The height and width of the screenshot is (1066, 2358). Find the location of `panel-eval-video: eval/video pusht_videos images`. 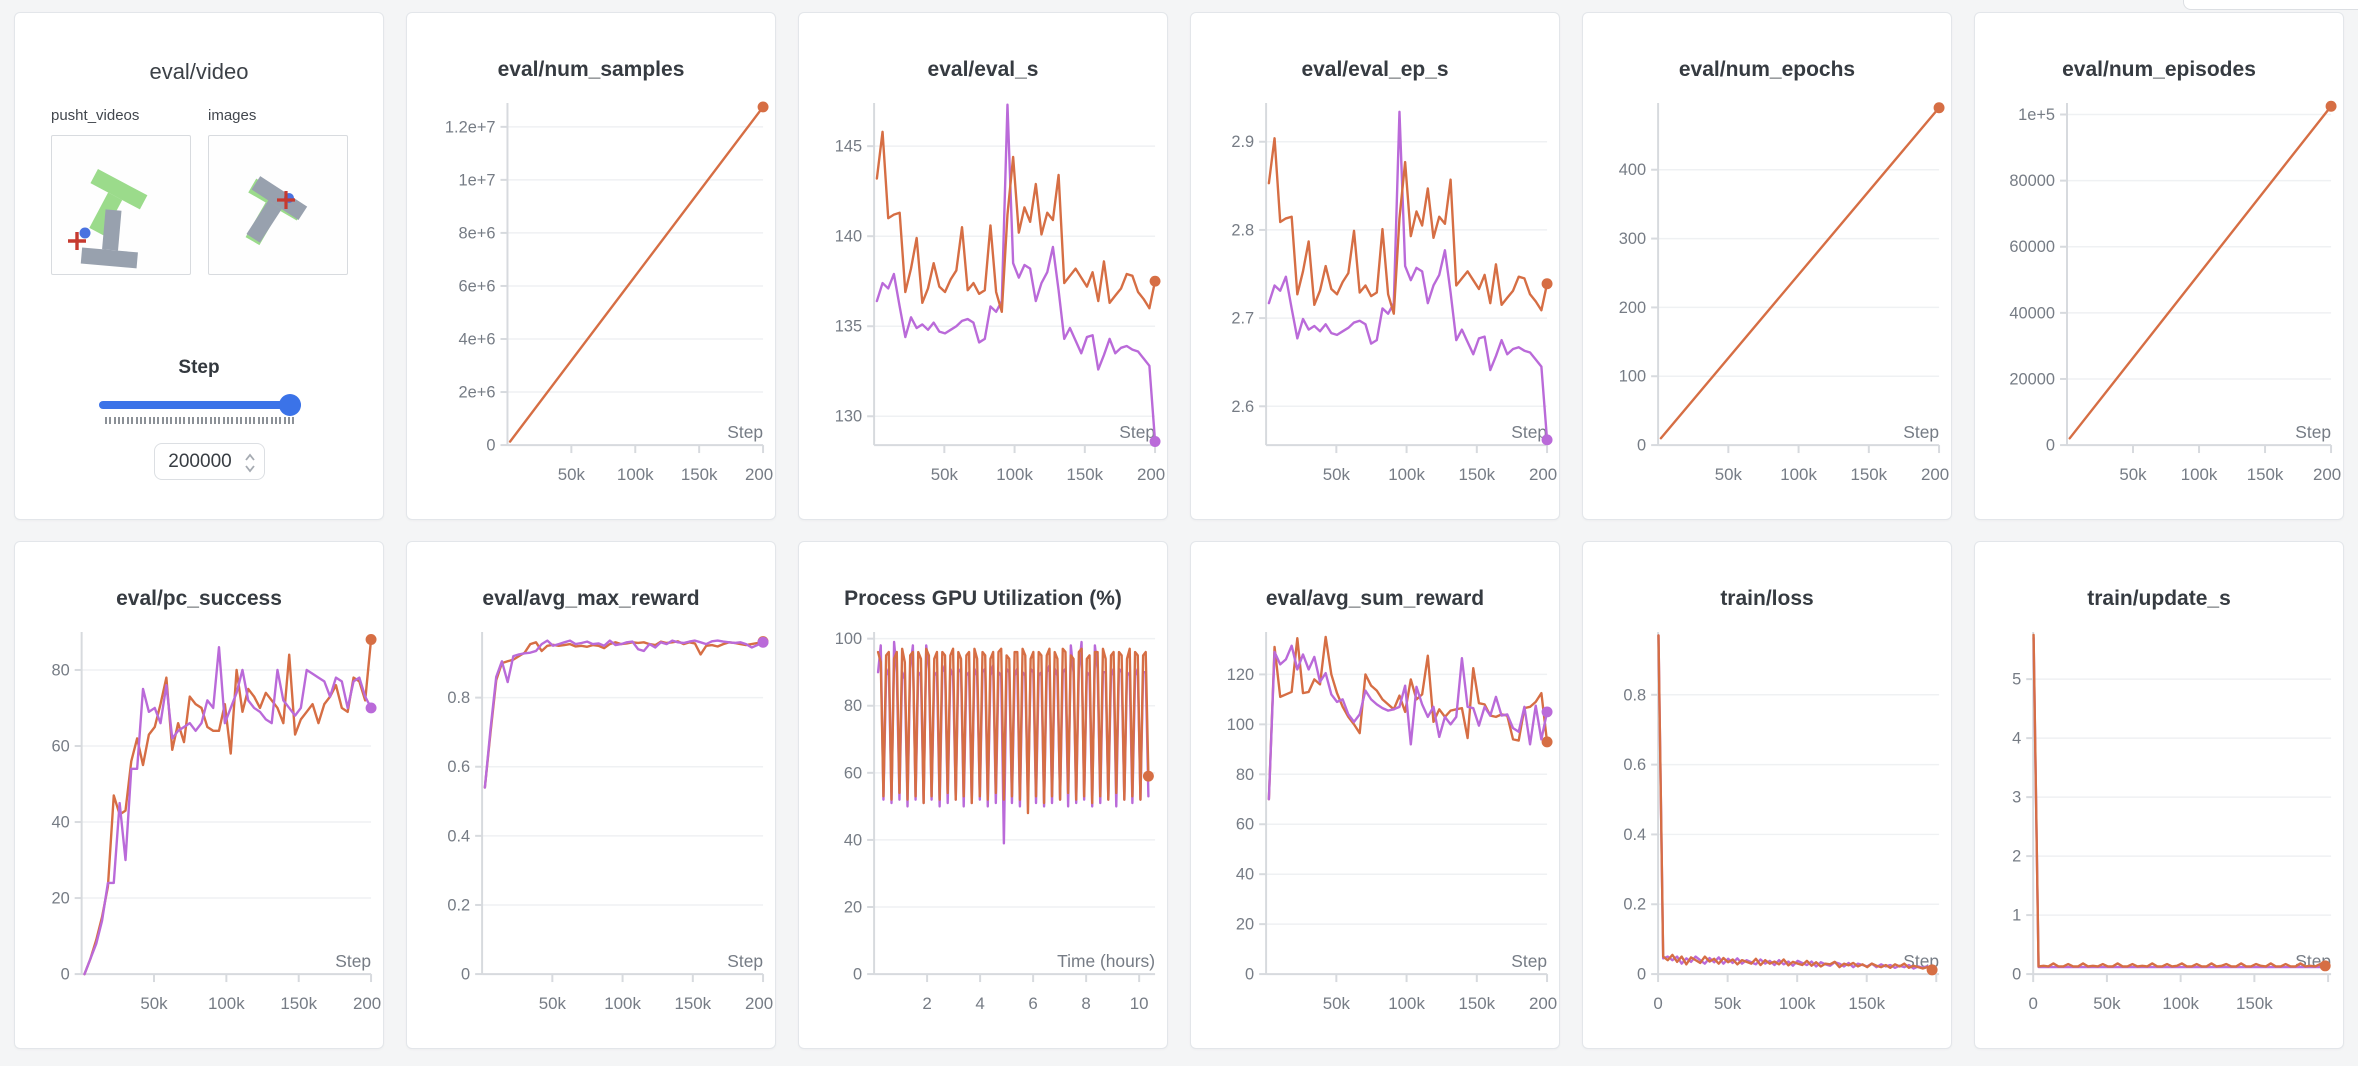

panel-eval-video: eval/video pusht_videos images is located at coordinates (199, 266).